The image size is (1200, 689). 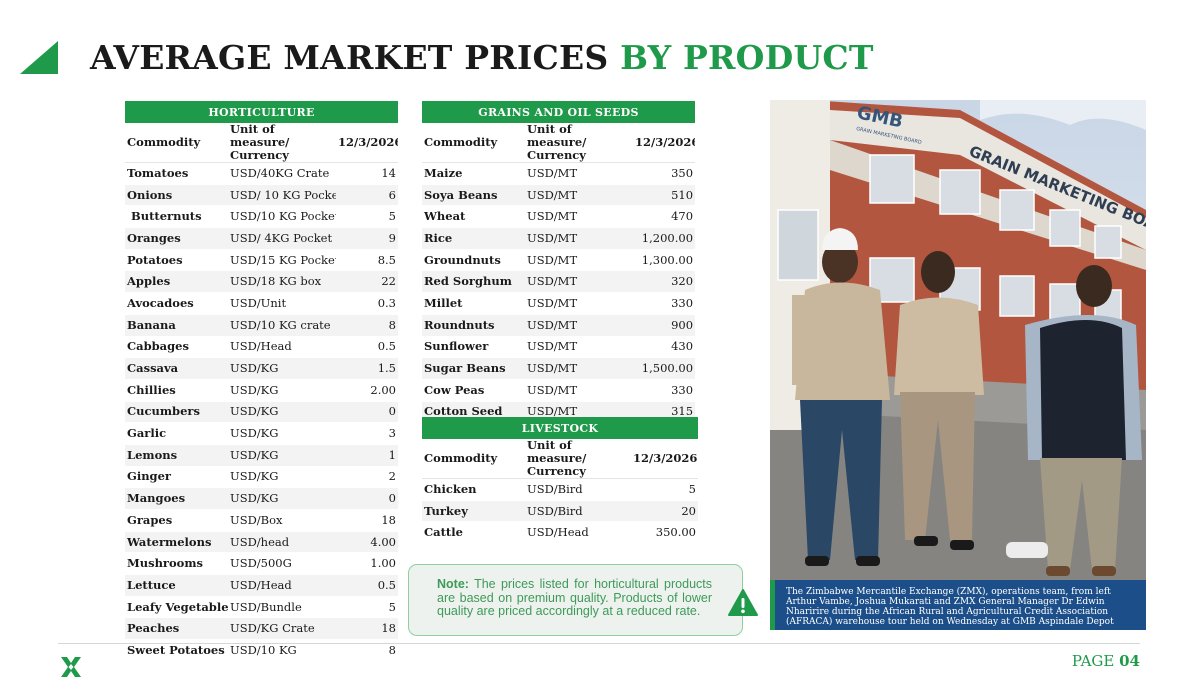 I want to click on cell-commodity: Apples, so click(x=176, y=282).